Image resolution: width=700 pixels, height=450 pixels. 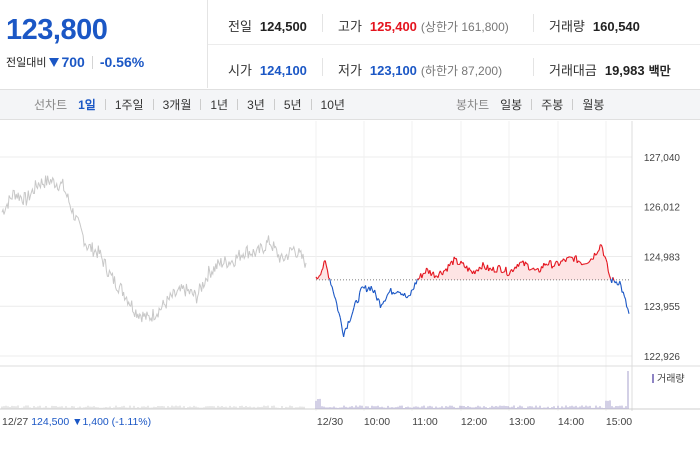 What do you see at coordinates (350, 26) in the screenshot?
I see `high-label: 고가` at bounding box center [350, 26].